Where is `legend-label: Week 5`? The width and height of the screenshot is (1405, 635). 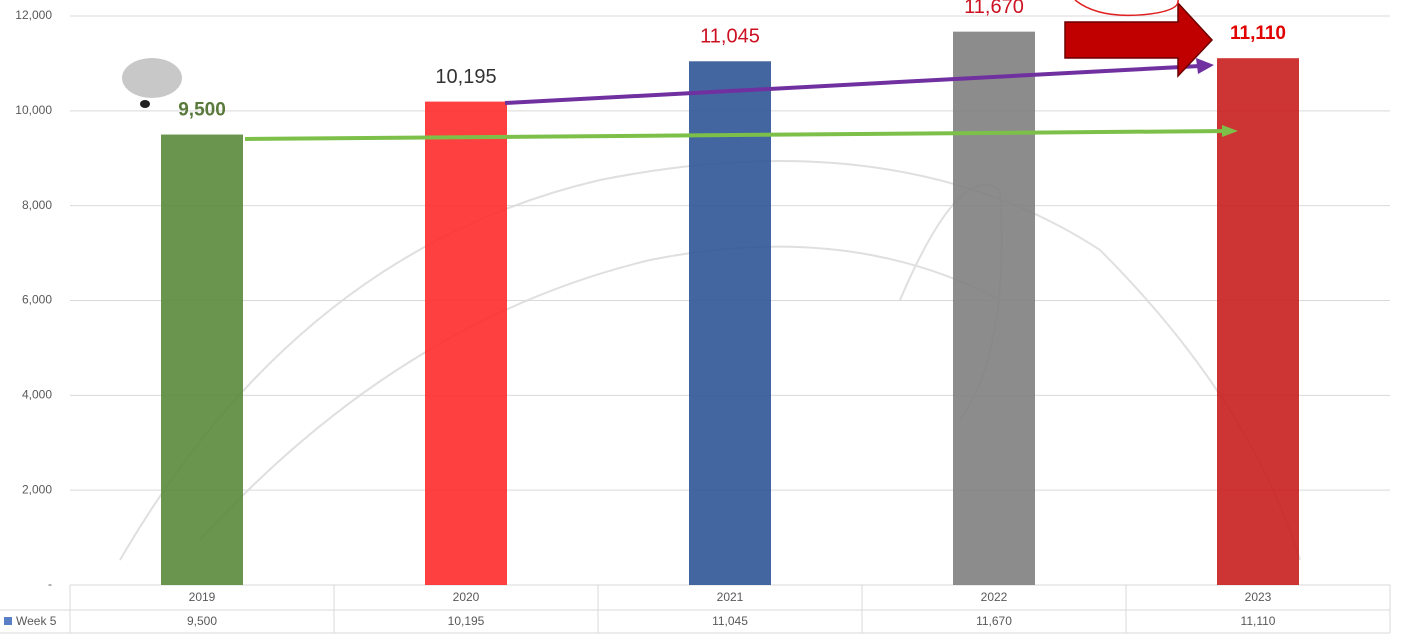
legend-label: Week 5 is located at coordinates (36, 621).